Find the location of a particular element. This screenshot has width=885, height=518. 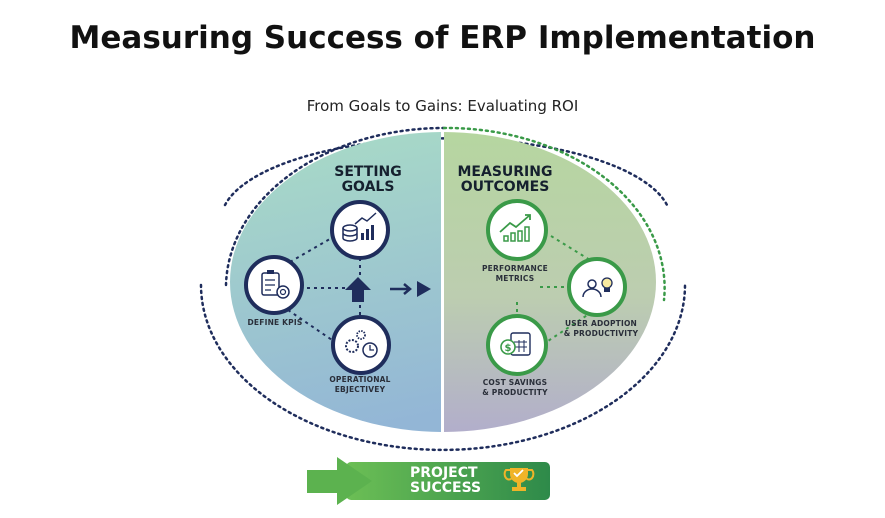

outer-ring-top is located at coordinates (446, 172).